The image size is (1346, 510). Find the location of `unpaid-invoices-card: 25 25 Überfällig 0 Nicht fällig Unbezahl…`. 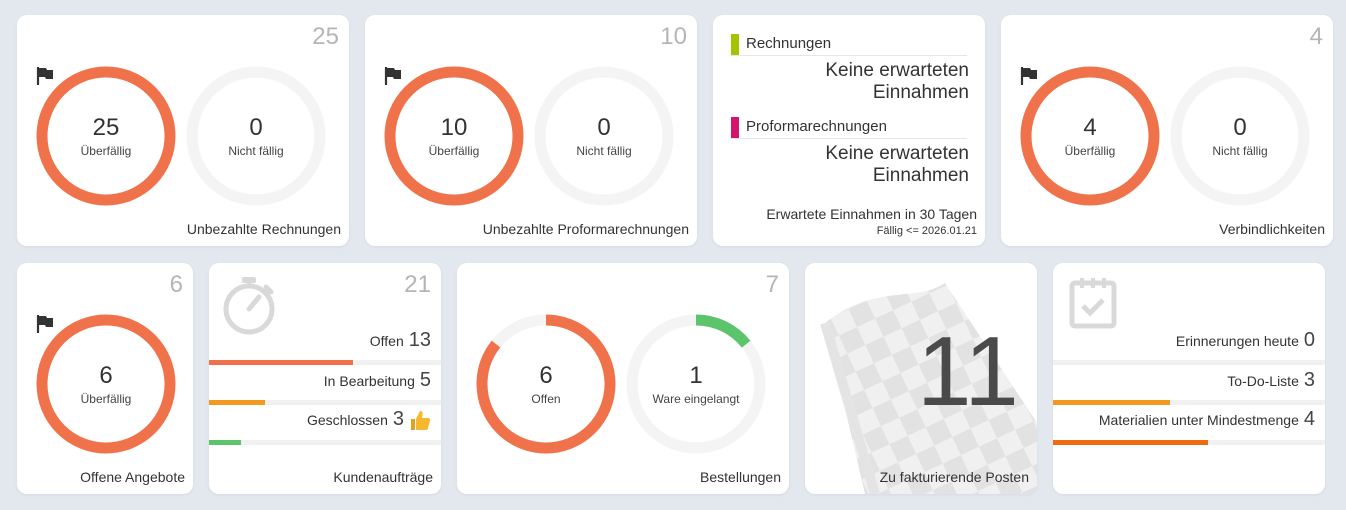

unpaid-invoices-card: 25 25 Überfällig 0 Nicht fällig Unbezahl… is located at coordinates (183, 130).